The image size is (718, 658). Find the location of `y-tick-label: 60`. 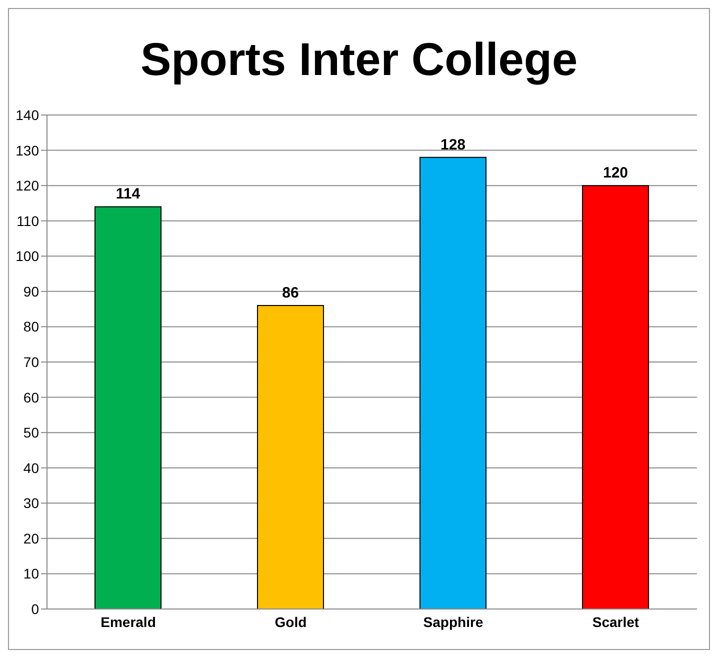

y-tick-label: 60 is located at coordinates (31, 397).